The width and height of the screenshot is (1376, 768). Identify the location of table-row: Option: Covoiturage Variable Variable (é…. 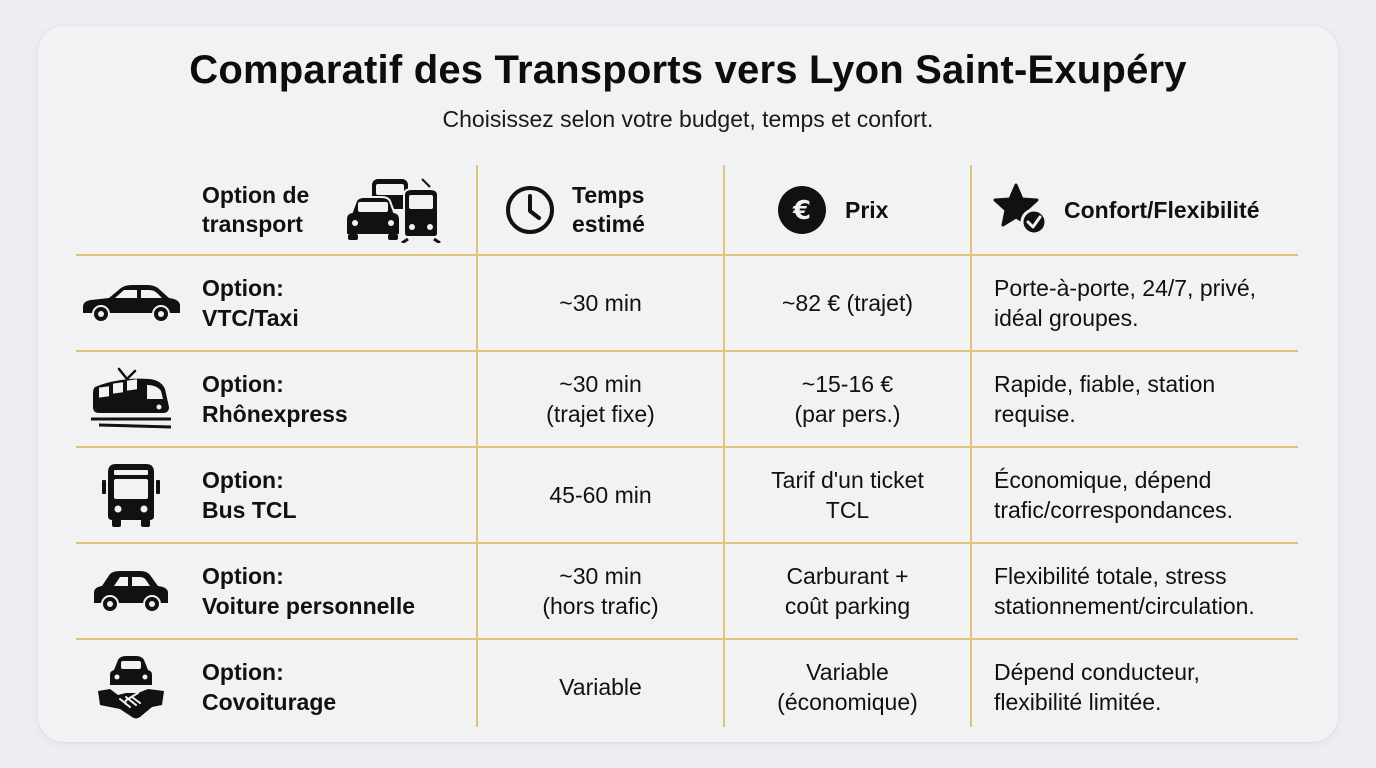
(688, 687).